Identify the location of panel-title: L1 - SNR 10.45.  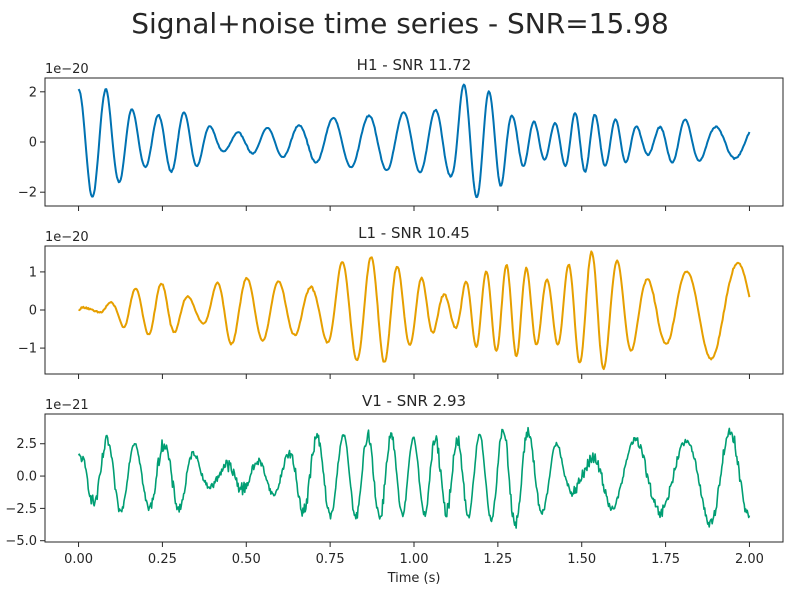
(414, 233).